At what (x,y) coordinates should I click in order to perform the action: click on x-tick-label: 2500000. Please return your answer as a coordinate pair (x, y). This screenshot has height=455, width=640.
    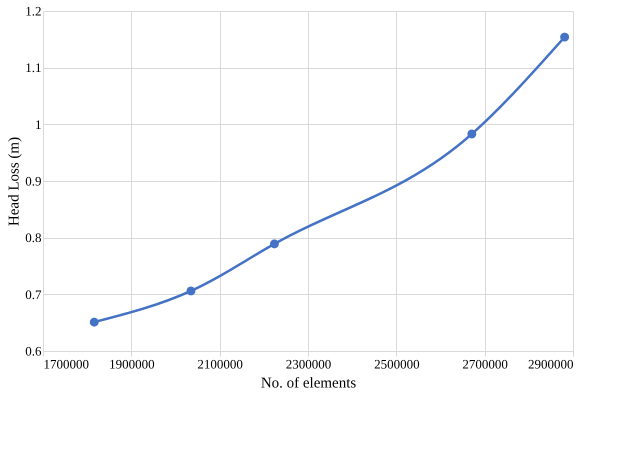
    Looking at the image, I should click on (397, 364).